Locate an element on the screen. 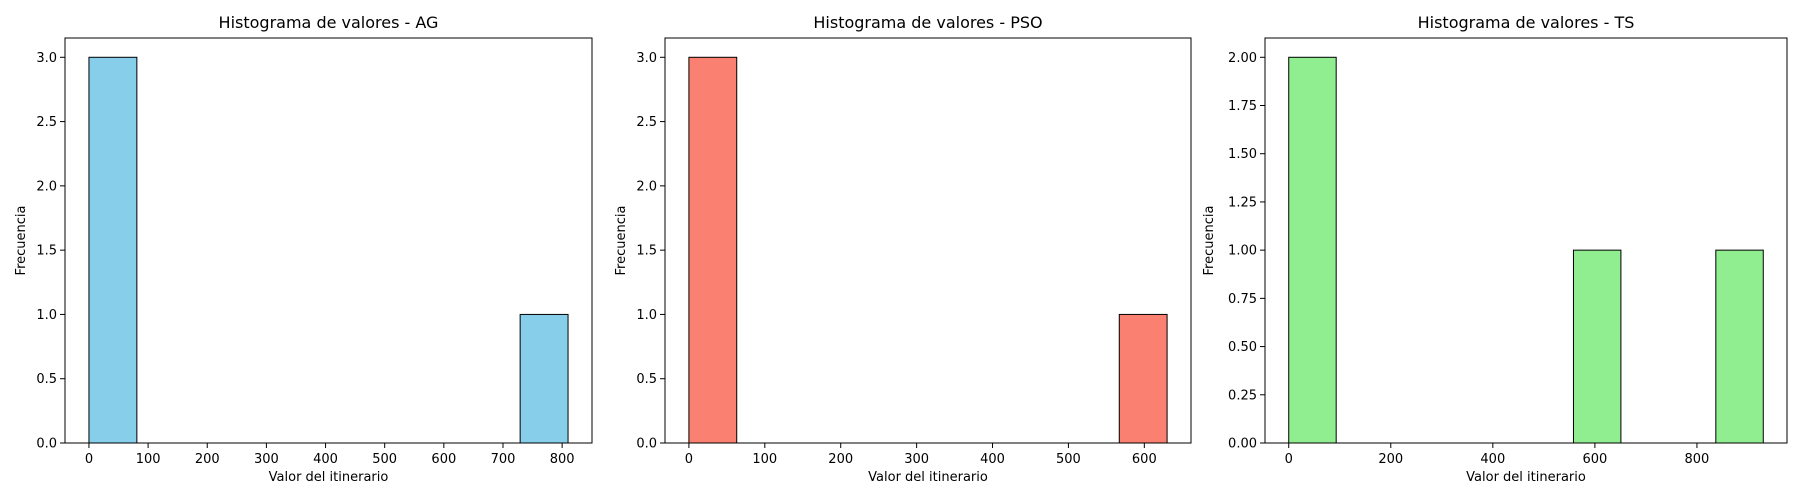  y-tick-label: 0.75 is located at coordinates (1242, 299).